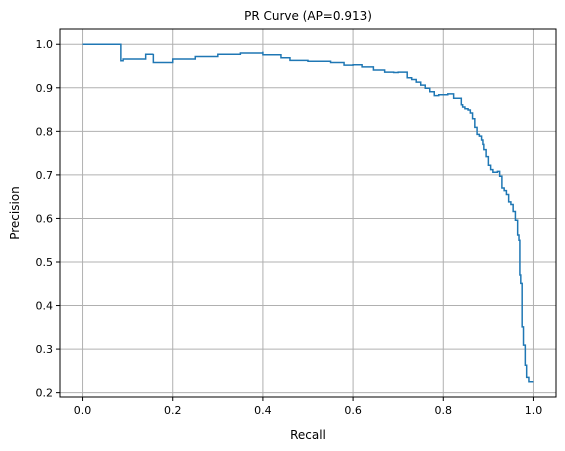 The height and width of the screenshot is (451, 565). Describe the element at coordinates (45, 349) in the screenshot. I see `y-tick-label: 0.3` at that location.